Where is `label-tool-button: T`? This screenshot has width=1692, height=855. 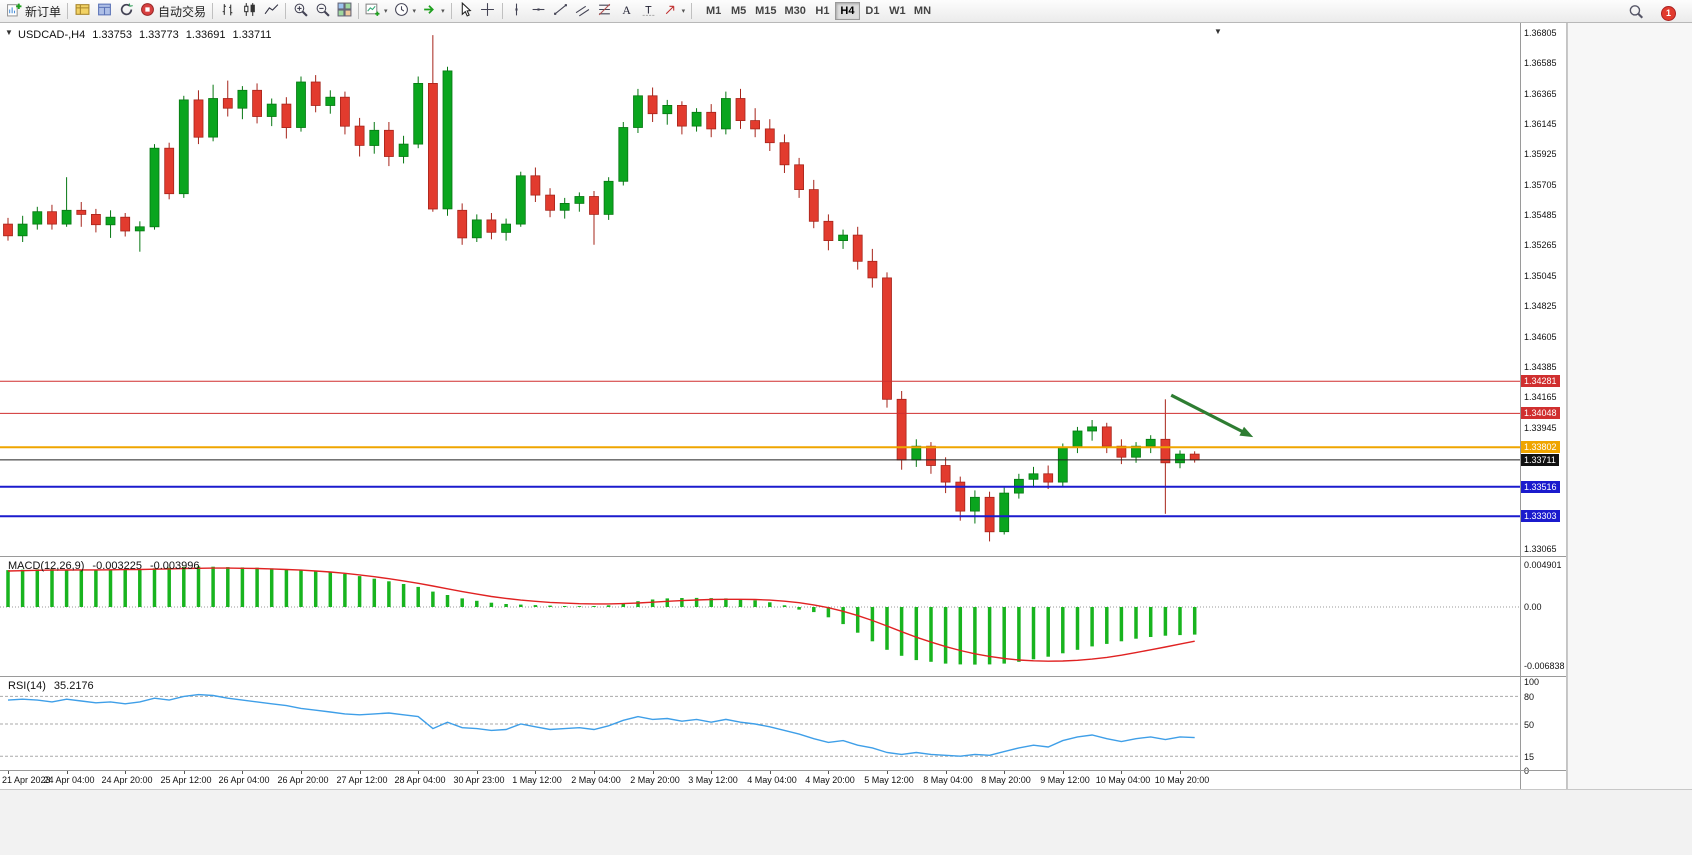 label-tool-button: T is located at coordinates (649, 11).